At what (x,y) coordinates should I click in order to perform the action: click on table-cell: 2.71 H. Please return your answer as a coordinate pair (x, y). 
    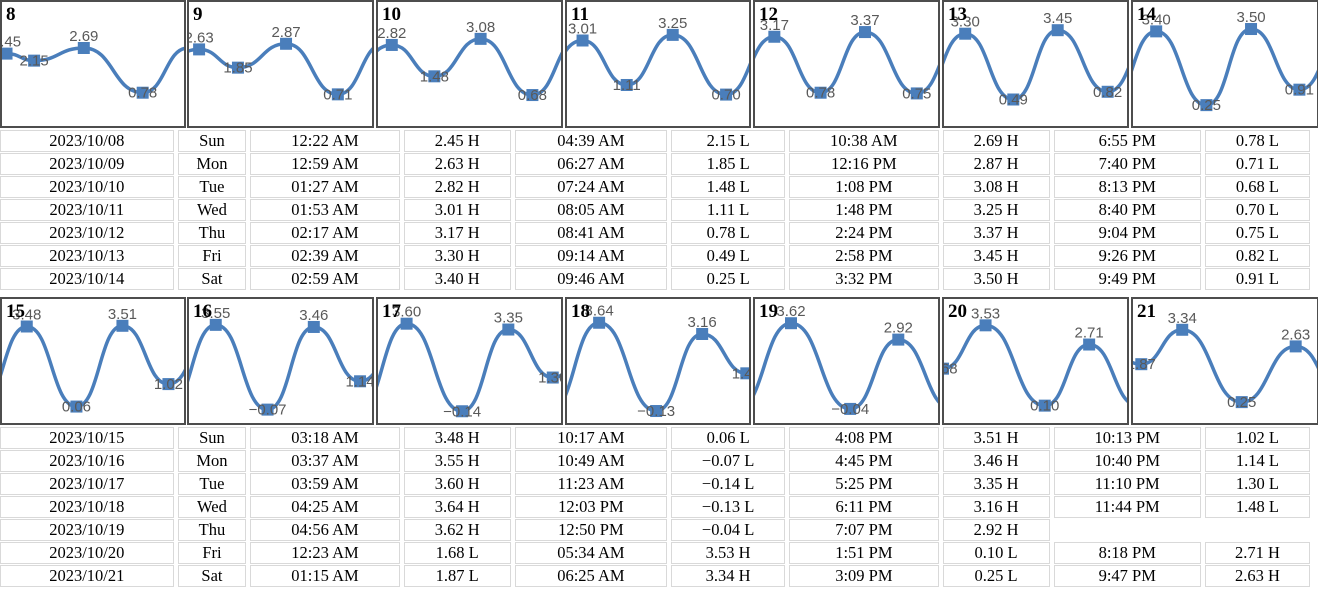
    Looking at the image, I should click on (1257, 553).